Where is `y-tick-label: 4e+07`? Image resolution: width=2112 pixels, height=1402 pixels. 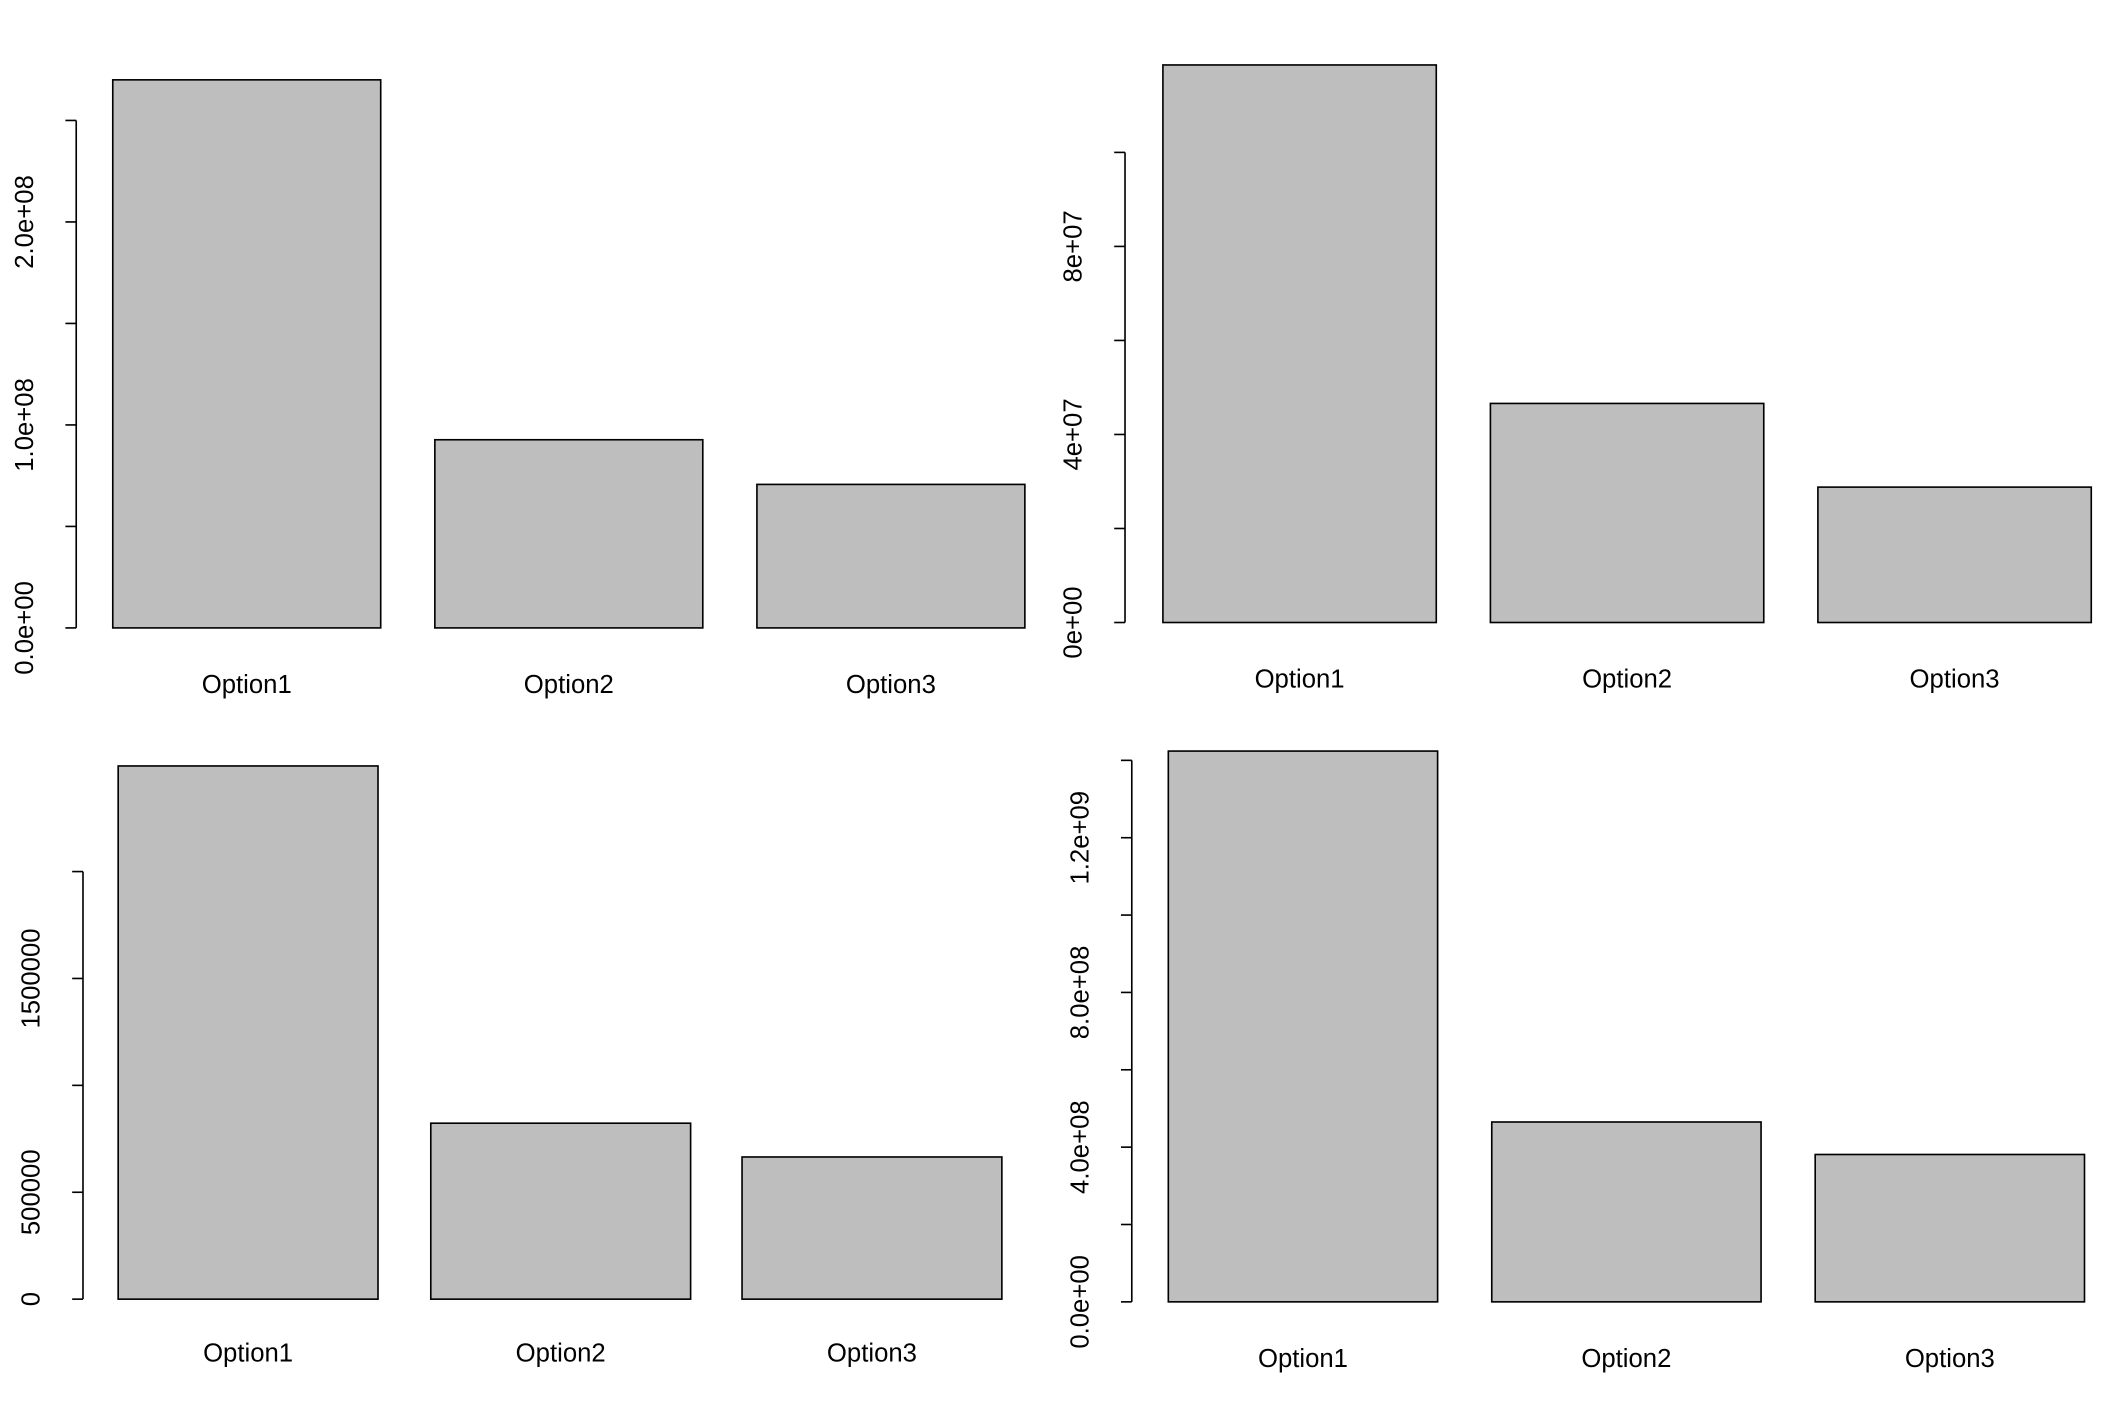 y-tick-label: 4e+07 is located at coordinates (1074, 434).